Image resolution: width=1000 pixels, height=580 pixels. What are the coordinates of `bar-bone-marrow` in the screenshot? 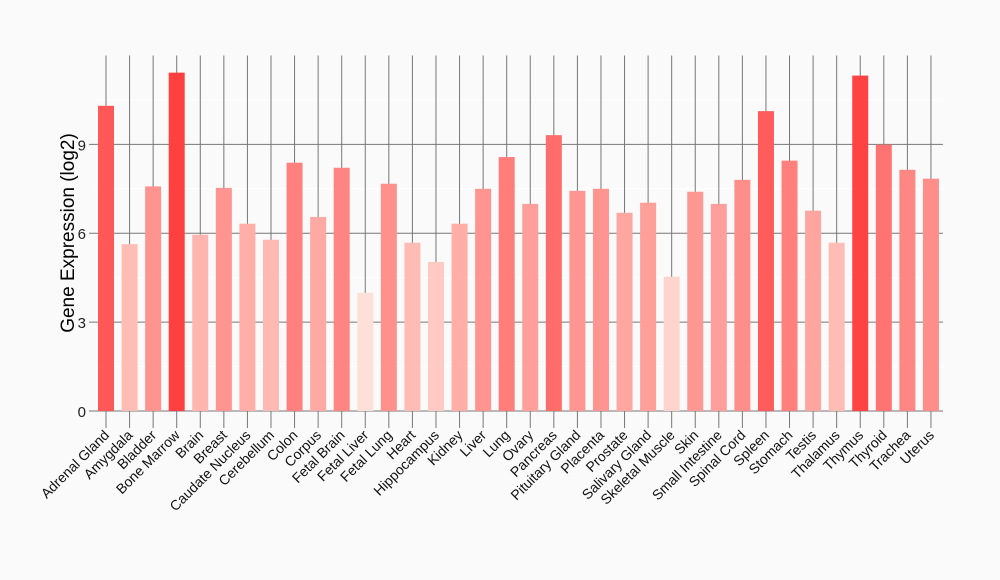 It's located at (176, 241).